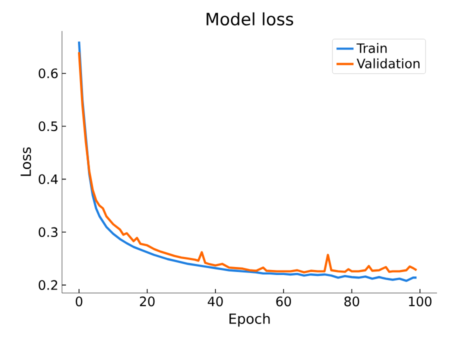 This screenshot has height=345, width=474. What do you see at coordinates (388, 63) in the screenshot?
I see `legend-label: Validation` at bounding box center [388, 63].